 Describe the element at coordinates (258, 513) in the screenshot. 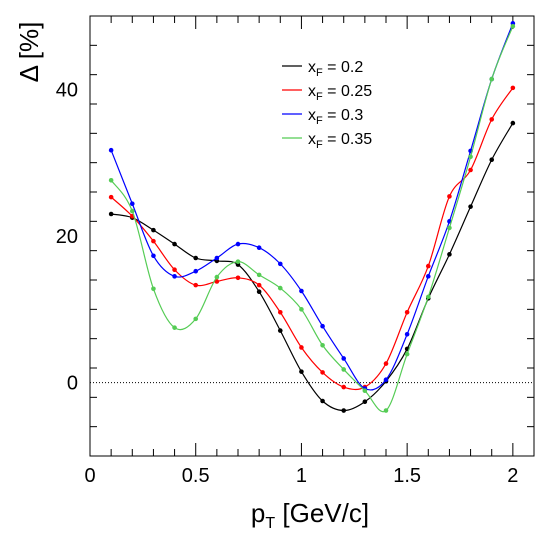

I see `x-axis-label-main: p` at that location.